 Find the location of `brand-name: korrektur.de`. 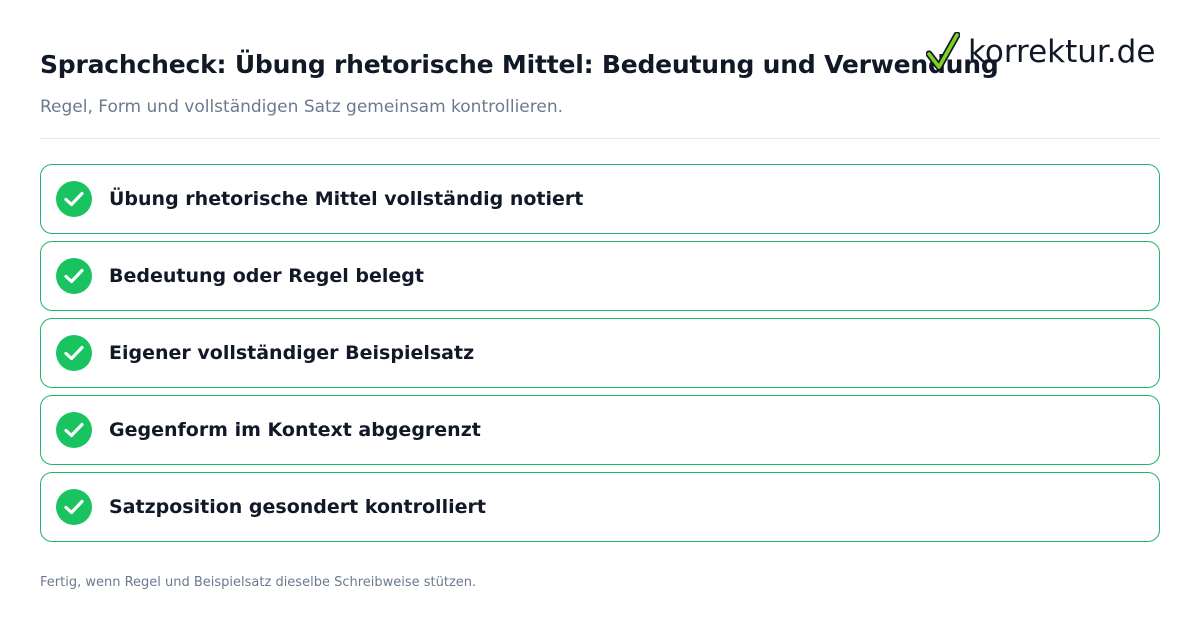

brand-name: korrektur.de is located at coordinates (1062, 52).